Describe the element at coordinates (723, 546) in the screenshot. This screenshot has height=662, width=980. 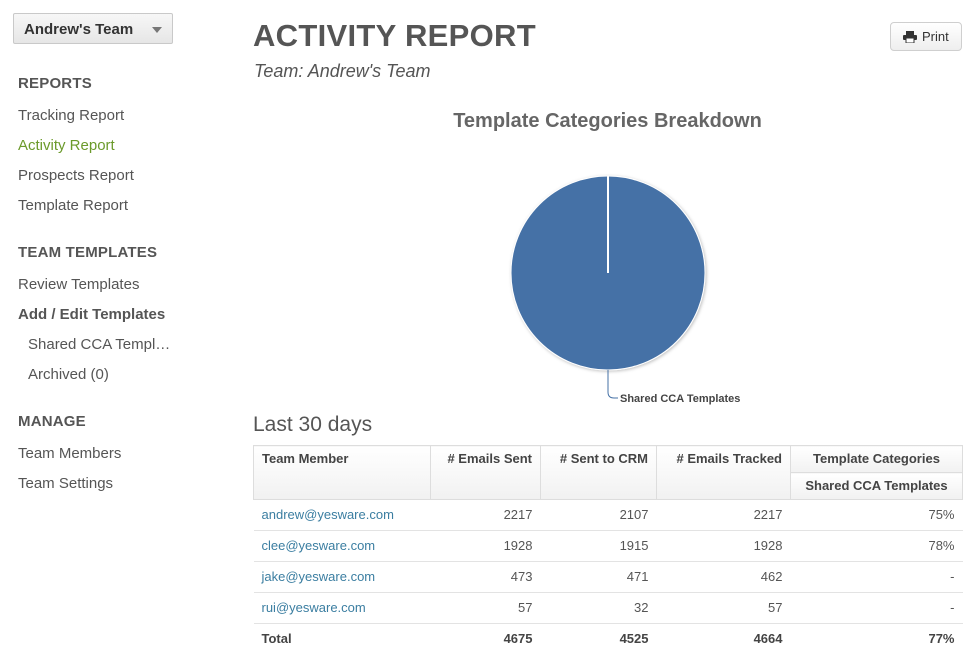
I see `emails-tracked-cell: 1928` at that location.